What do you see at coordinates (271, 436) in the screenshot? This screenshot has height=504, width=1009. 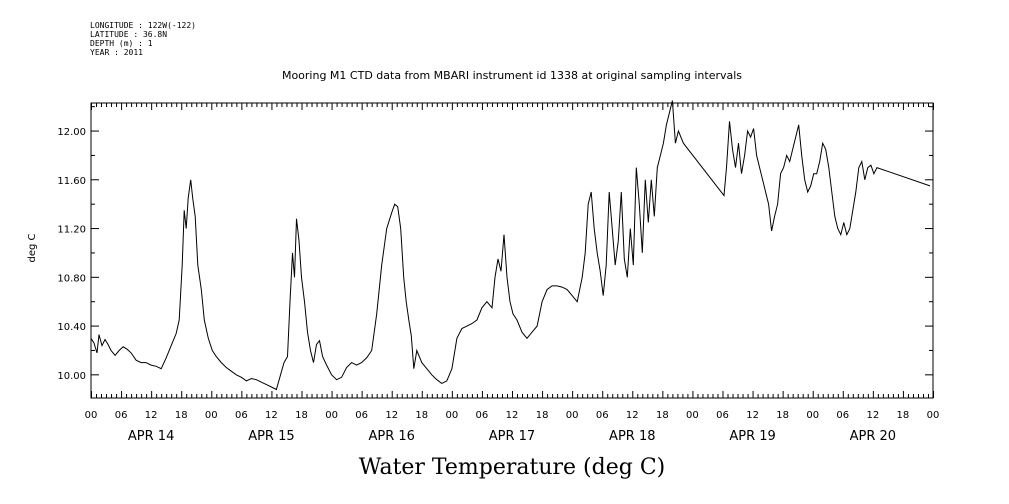 I see `day-label: APR 15` at bounding box center [271, 436].